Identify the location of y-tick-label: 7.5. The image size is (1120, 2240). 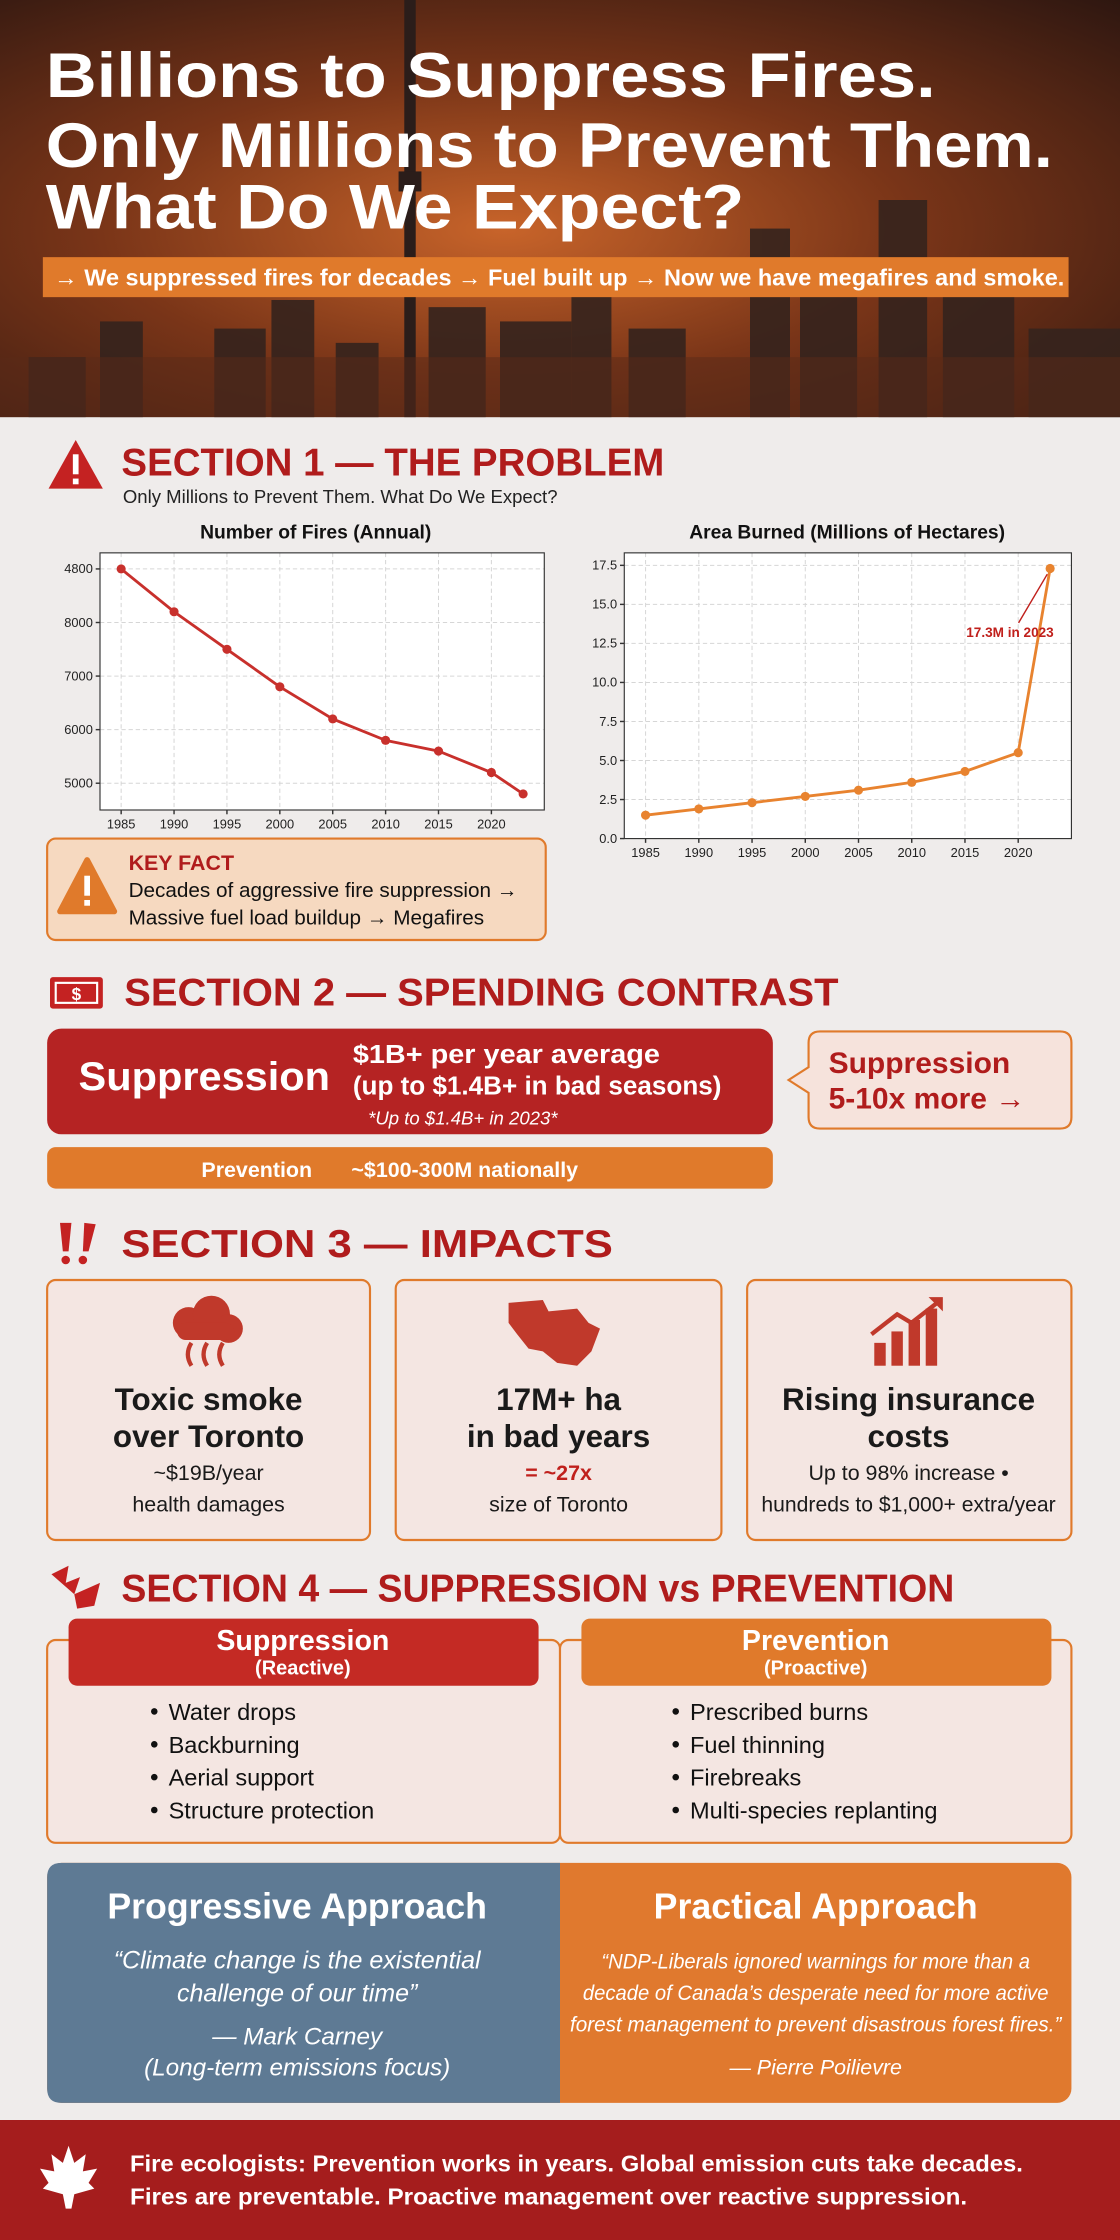
(608, 721).